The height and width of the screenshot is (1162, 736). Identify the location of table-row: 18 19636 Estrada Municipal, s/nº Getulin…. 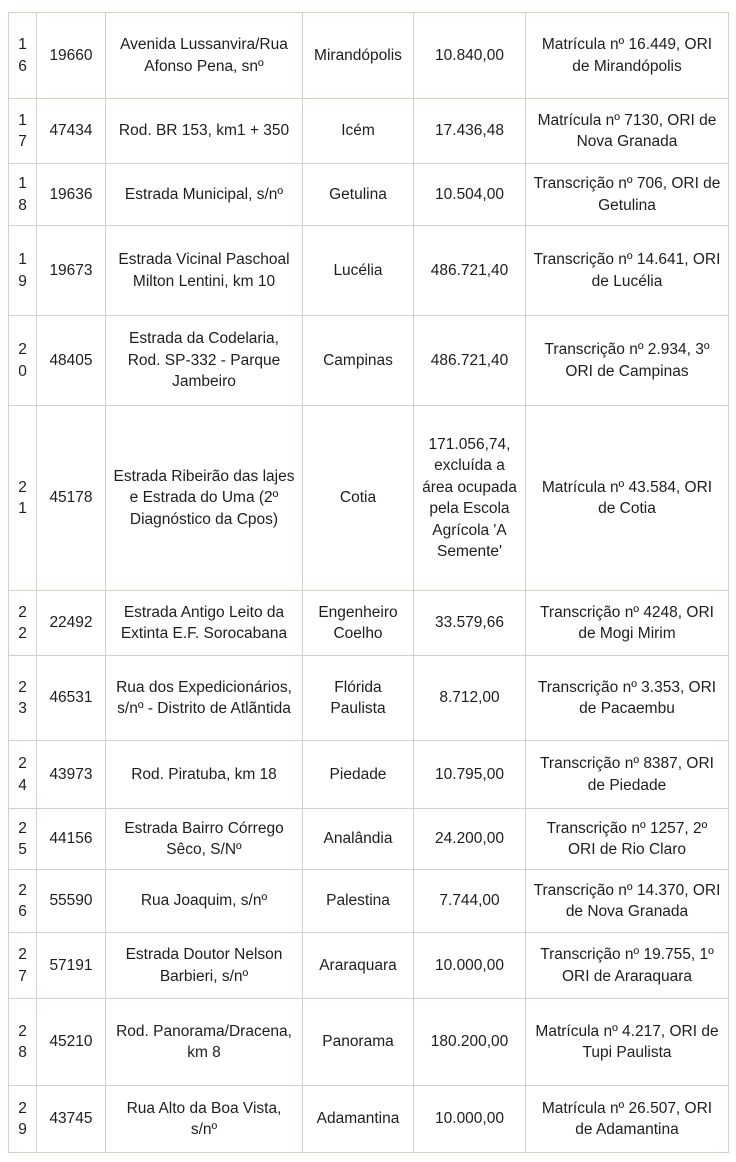
(368, 194).